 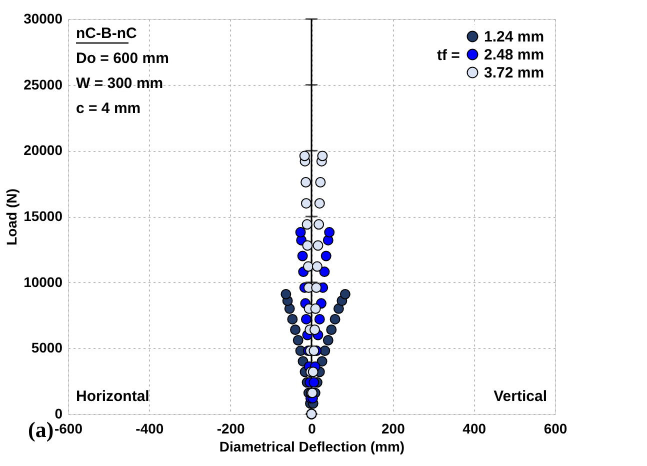 What do you see at coordinates (47, 348) in the screenshot?
I see `y-tick-label: 5000` at bounding box center [47, 348].